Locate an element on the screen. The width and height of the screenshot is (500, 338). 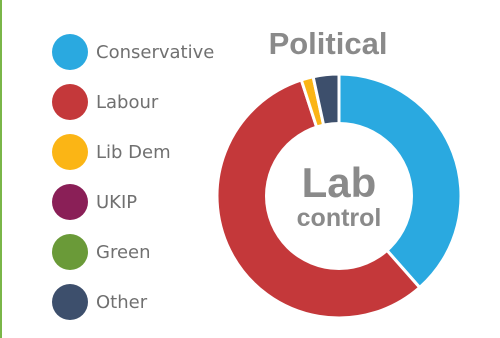
legend-swatch-green is located at coordinates (70, 252).